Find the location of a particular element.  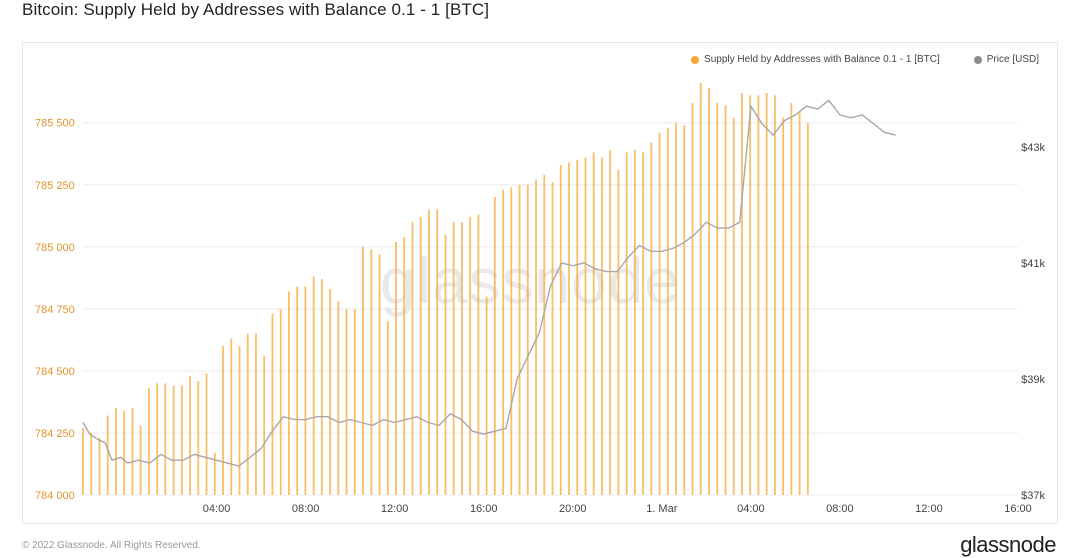

y-left-tick-label: 785 250 is located at coordinates (55, 186).